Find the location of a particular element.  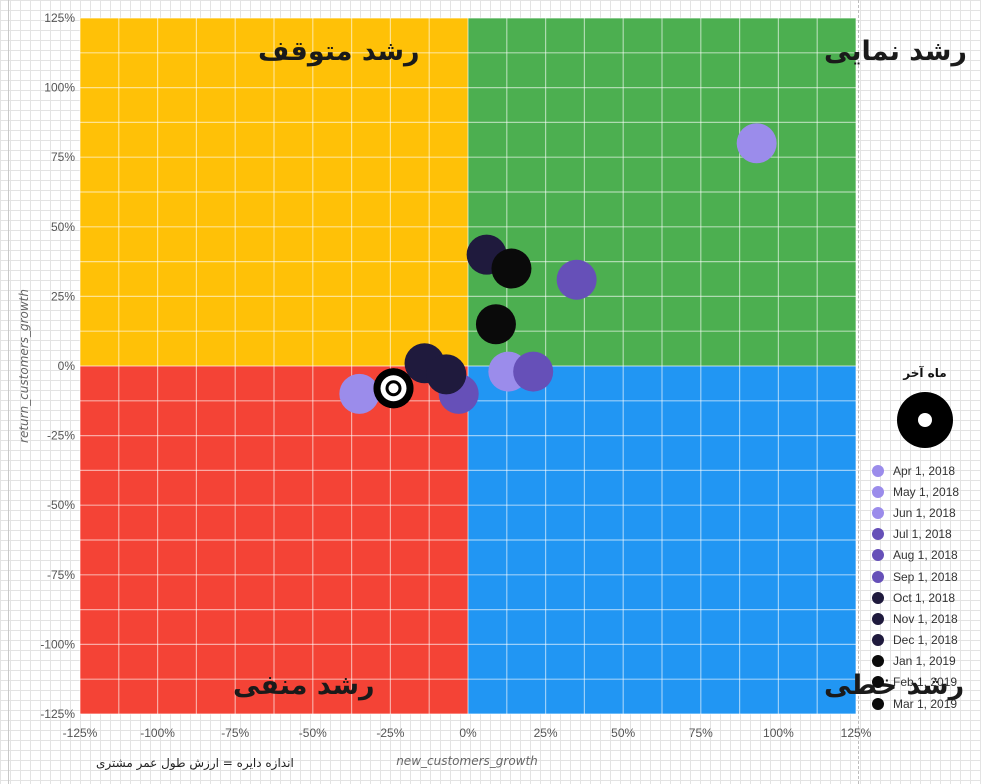

legend-label: Sep 1, 2018 is located at coordinates (925, 576).